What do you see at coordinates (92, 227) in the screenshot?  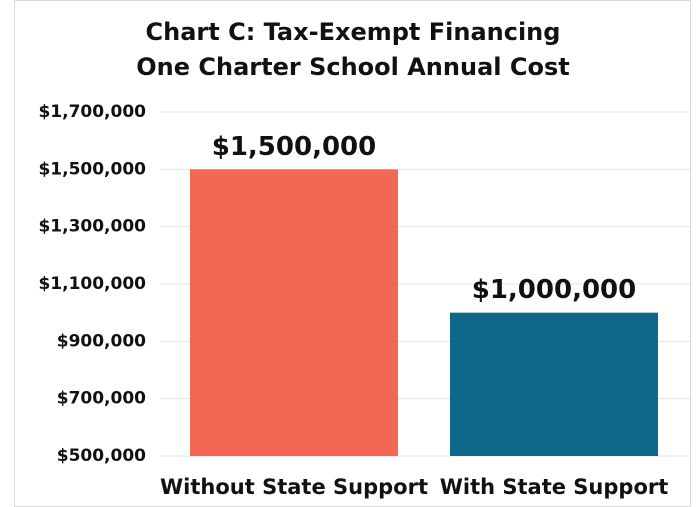 I see `y-tick-label: $1,300,000` at bounding box center [92, 227].